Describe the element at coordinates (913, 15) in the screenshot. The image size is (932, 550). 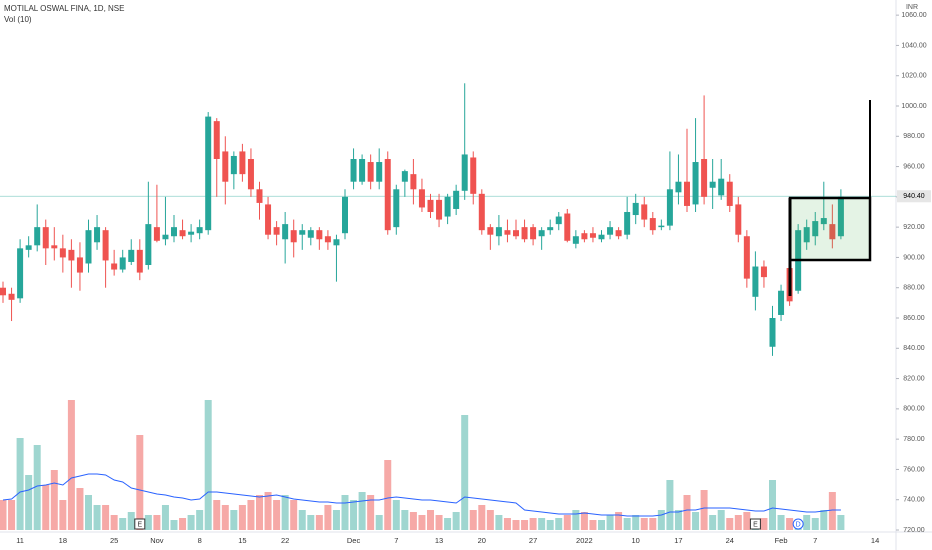
I see `y-tick-label: 1060.00` at that location.